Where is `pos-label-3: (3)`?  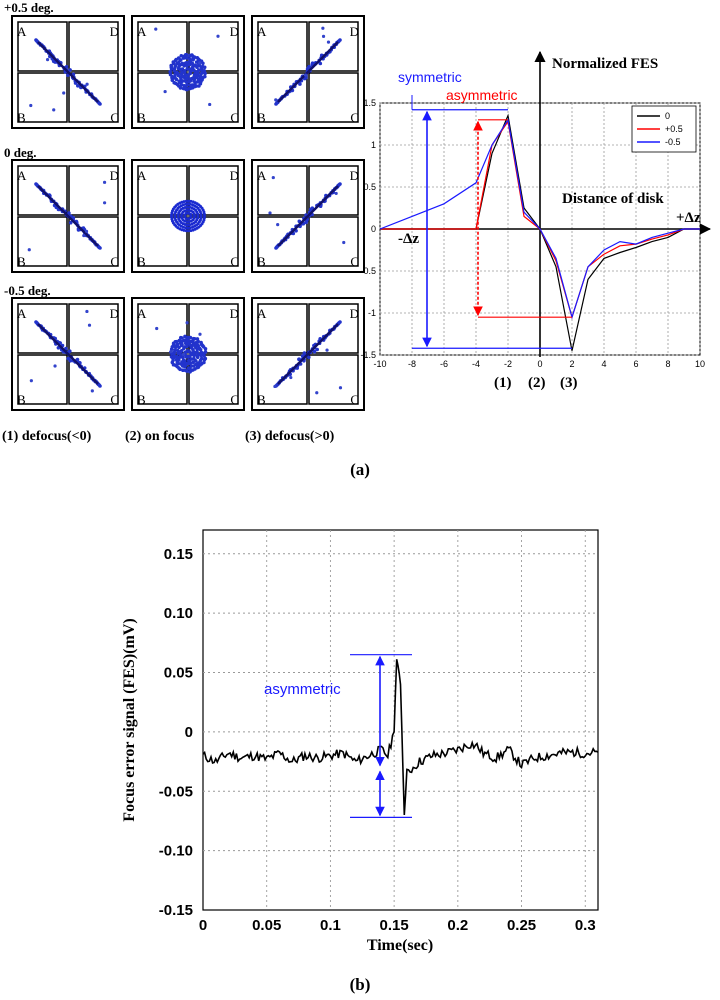 pos-label-3: (3) is located at coordinates (569, 383).